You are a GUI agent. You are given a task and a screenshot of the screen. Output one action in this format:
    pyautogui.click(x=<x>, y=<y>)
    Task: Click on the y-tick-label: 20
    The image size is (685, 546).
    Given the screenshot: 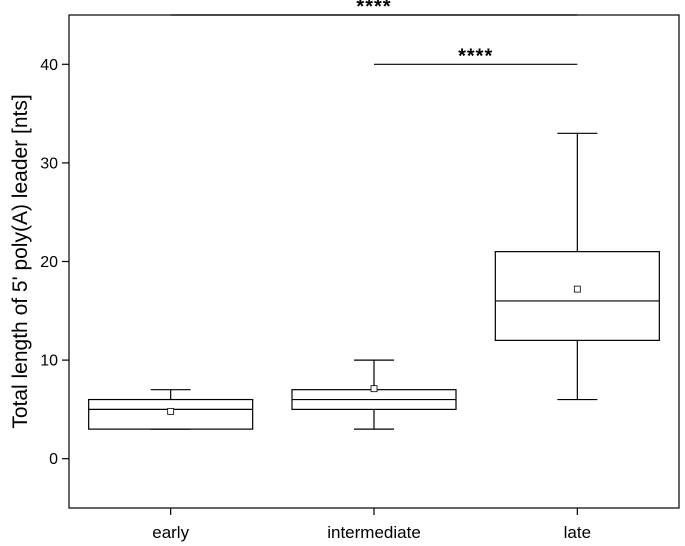 What is the action you would take?
    pyautogui.click(x=49, y=262)
    